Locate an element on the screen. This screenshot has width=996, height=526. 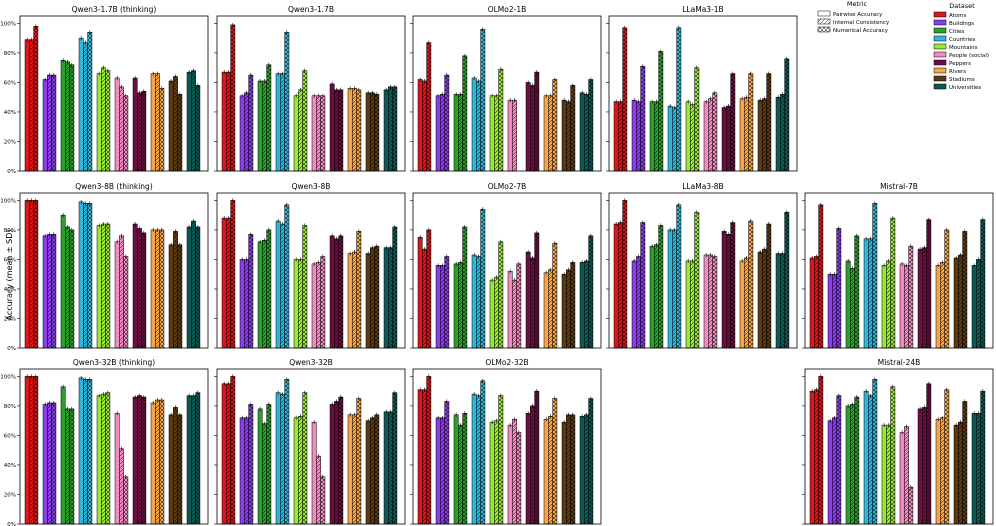
legend-swatch-atoms is located at coordinates (940, 14).